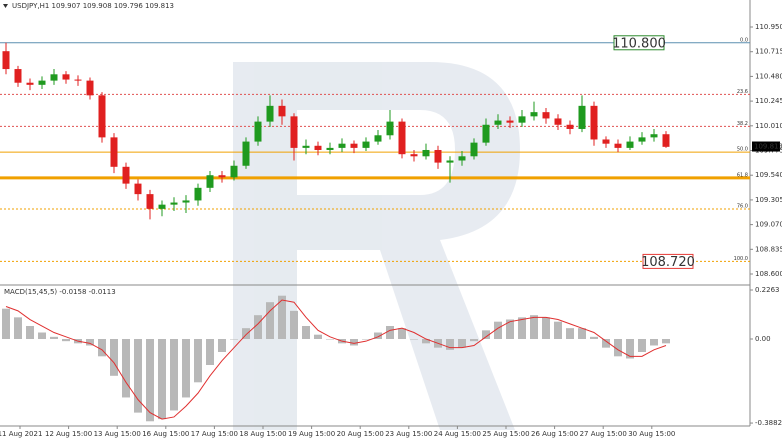 This screenshot has height=440, width=782. What do you see at coordinates (744, 40) in the screenshot?
I see `fib-label: 0.0` at bounding box center [744, 40].